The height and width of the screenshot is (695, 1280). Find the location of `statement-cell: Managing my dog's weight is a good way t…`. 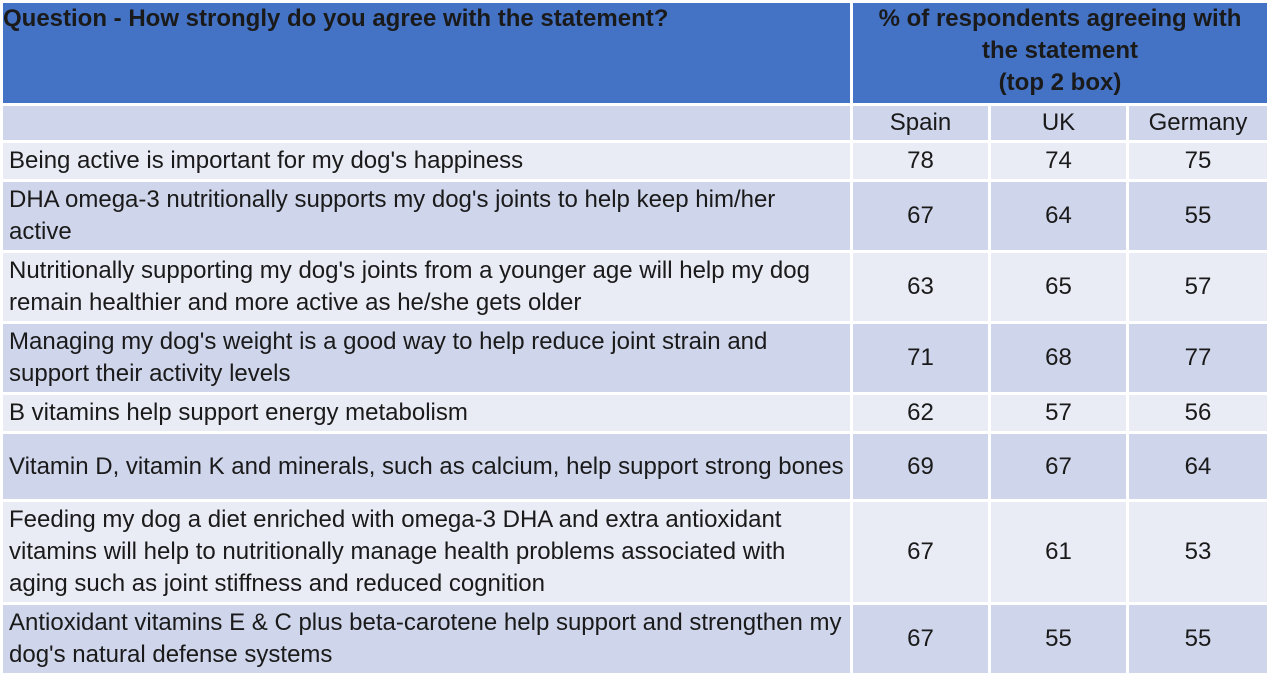

statement-cell: Managing my dog's weight is a good way t… is located at coordinates (428, 359).